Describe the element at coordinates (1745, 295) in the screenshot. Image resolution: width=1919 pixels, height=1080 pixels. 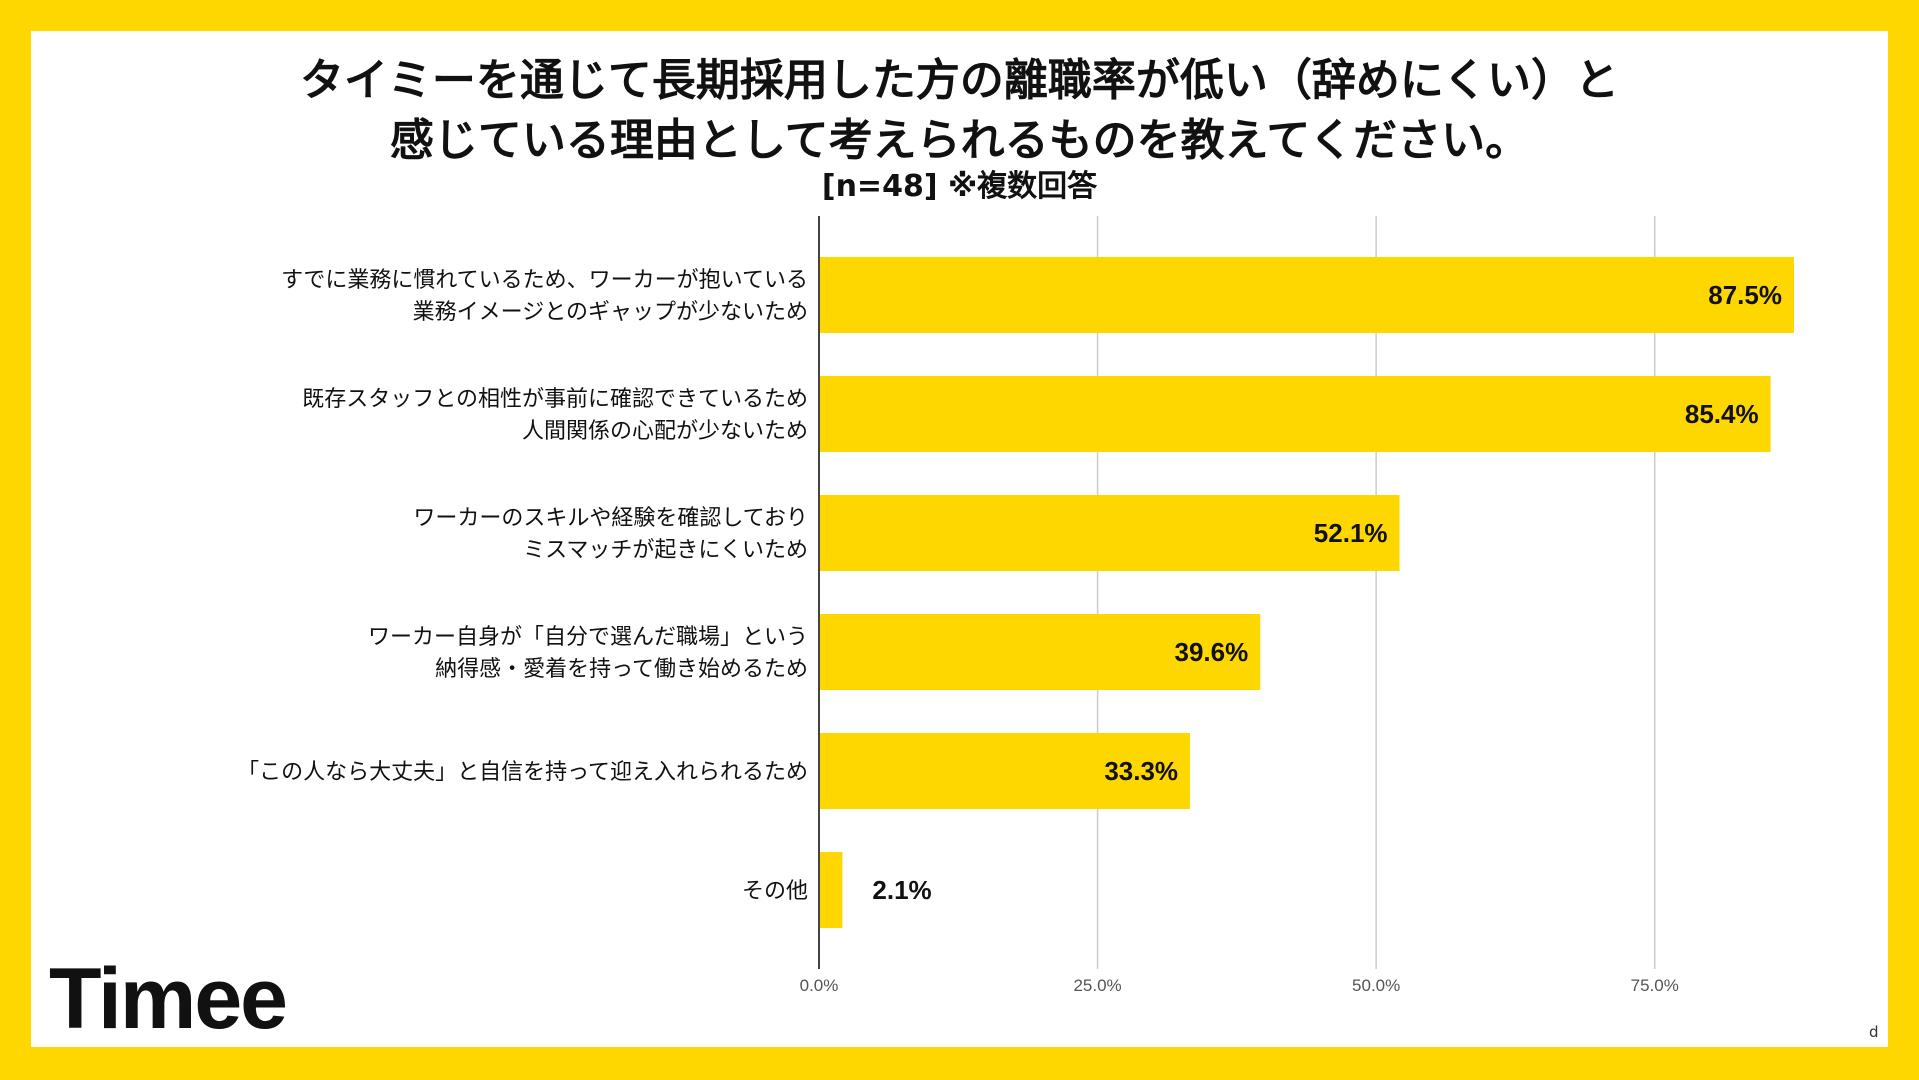
I see `data-label: 87.5%` at that location.